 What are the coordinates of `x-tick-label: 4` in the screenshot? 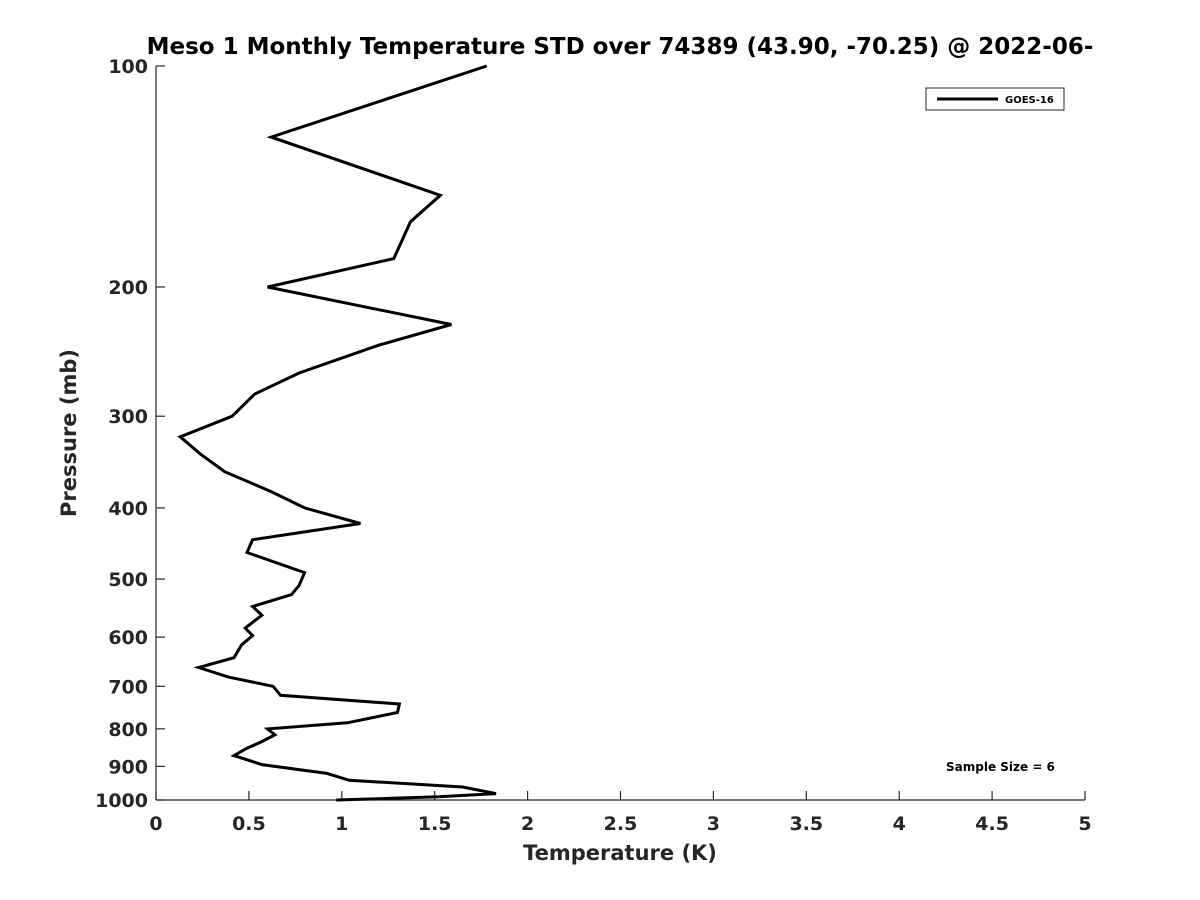 It's located at (899, 824).